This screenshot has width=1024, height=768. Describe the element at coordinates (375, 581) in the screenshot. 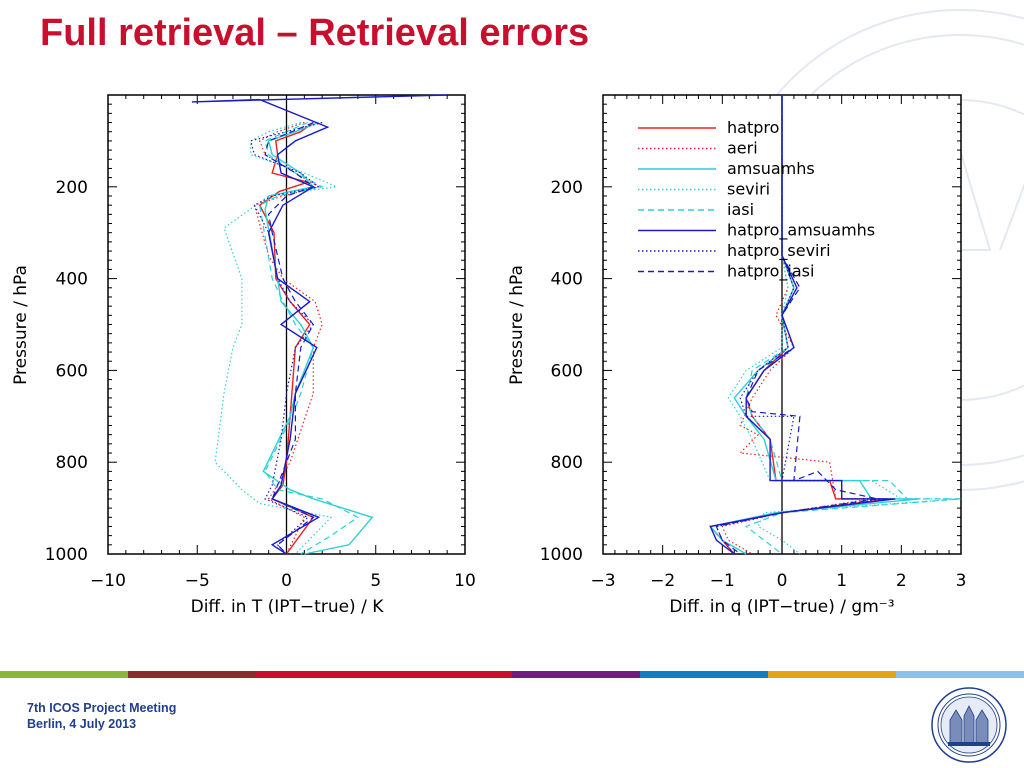

I see `temperature-x-tick-label: 5` at that location.